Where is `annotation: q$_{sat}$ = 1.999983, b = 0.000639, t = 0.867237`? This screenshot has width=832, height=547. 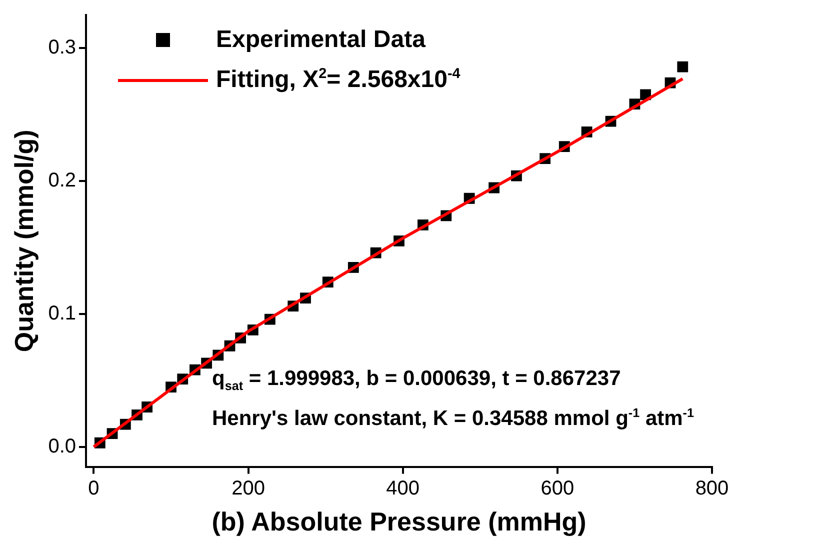 annotation: q$_{sat}$ = 1.999983, b = 0.000639, t = 0.867237 is located at coordinates (417, 381).